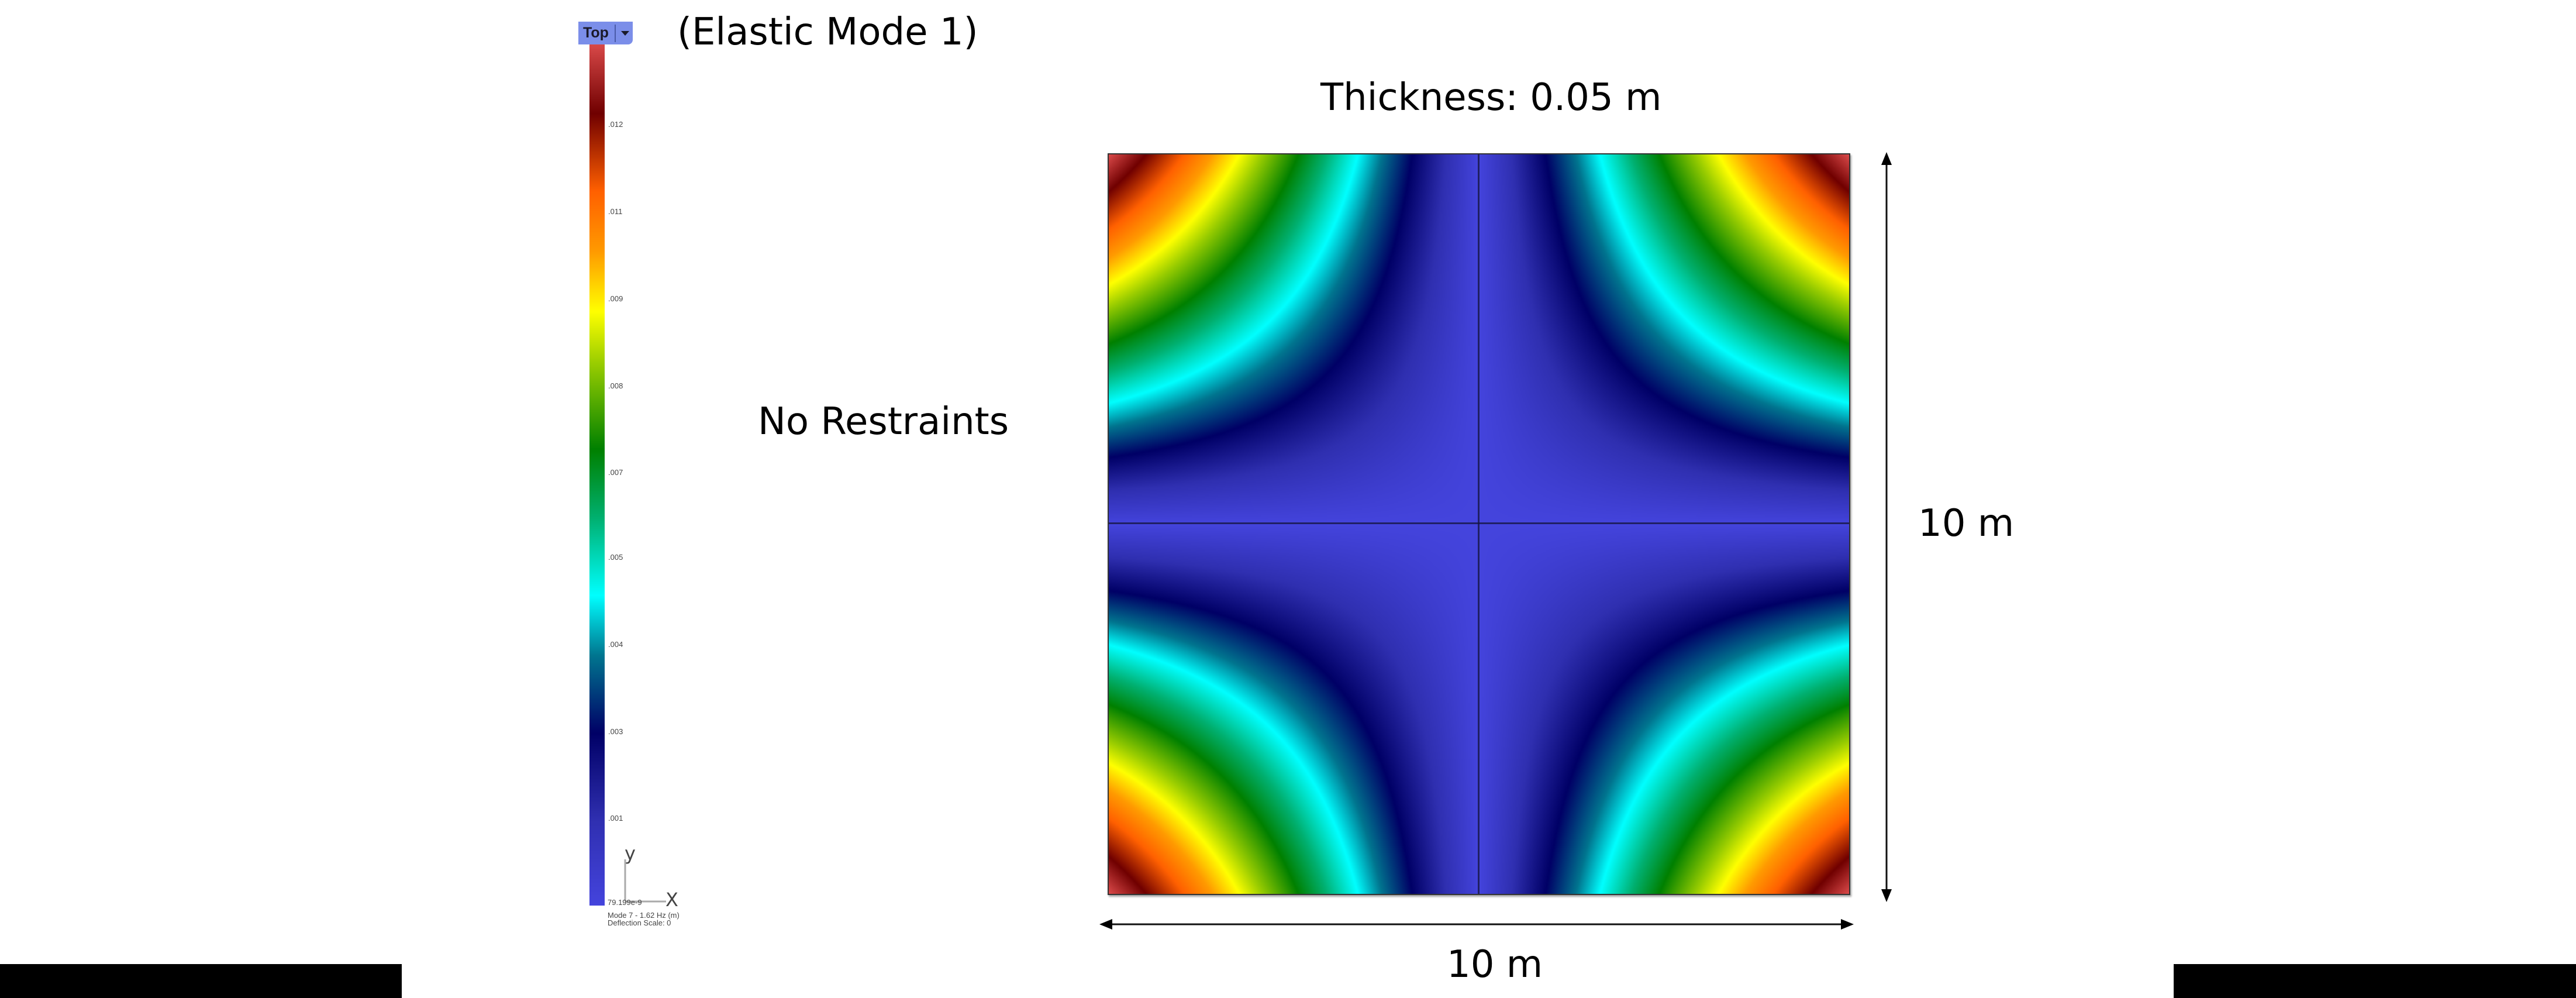  What do you see at coordinates (671, 900) in the screenshot?
I see `axis-x-label: X` at bounding box center [671, 900].